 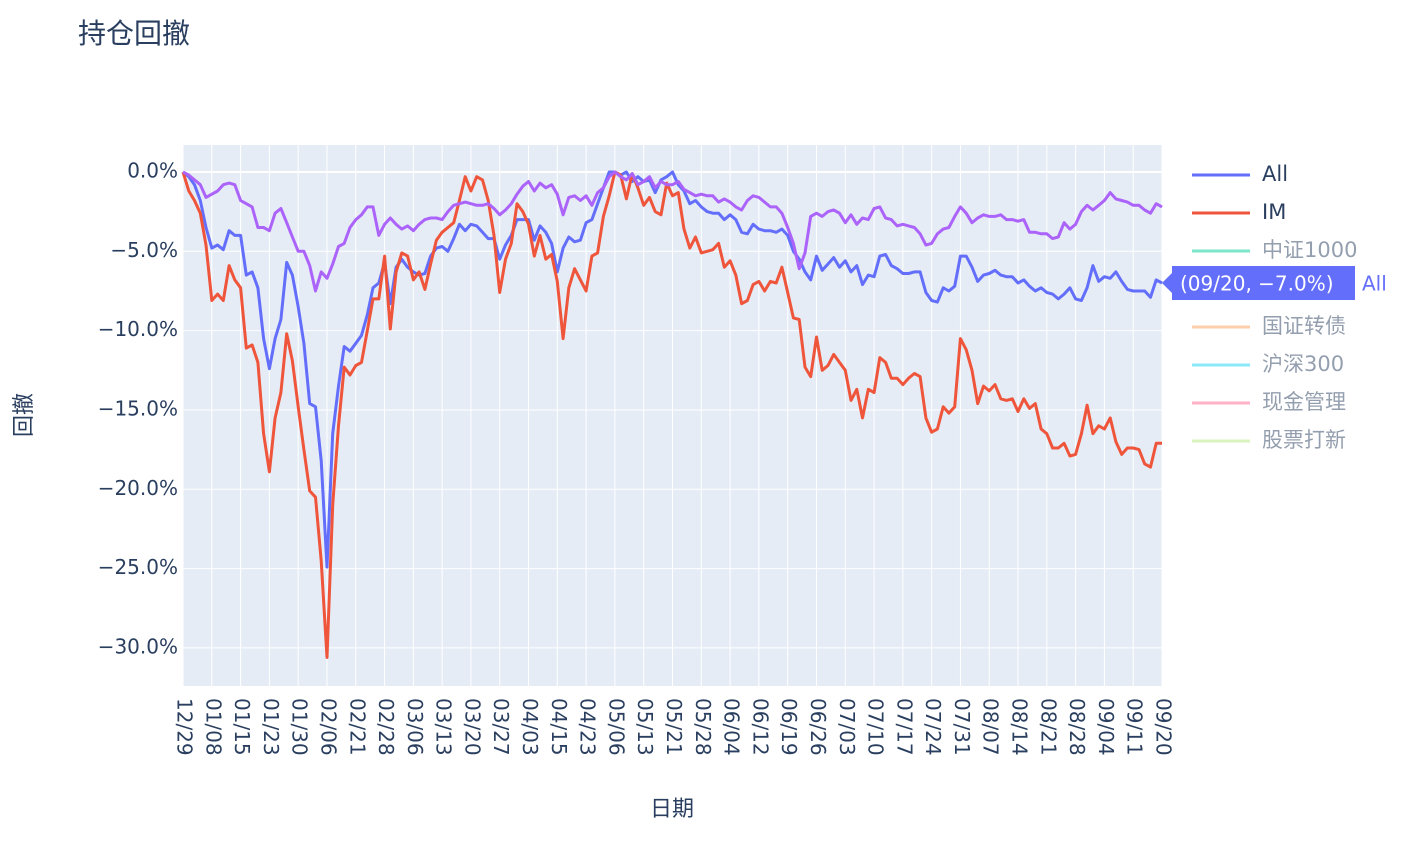 I want to click on x-tick-label: 12/29, so click(x=185, y=727).